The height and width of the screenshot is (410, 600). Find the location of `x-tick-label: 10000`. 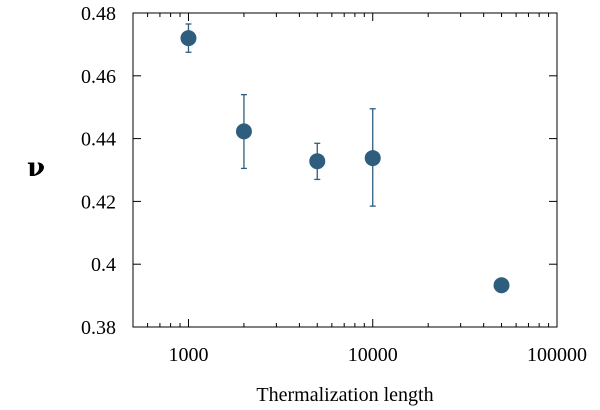

x-tick-label: 10000 is located at coordinates (373, 355).